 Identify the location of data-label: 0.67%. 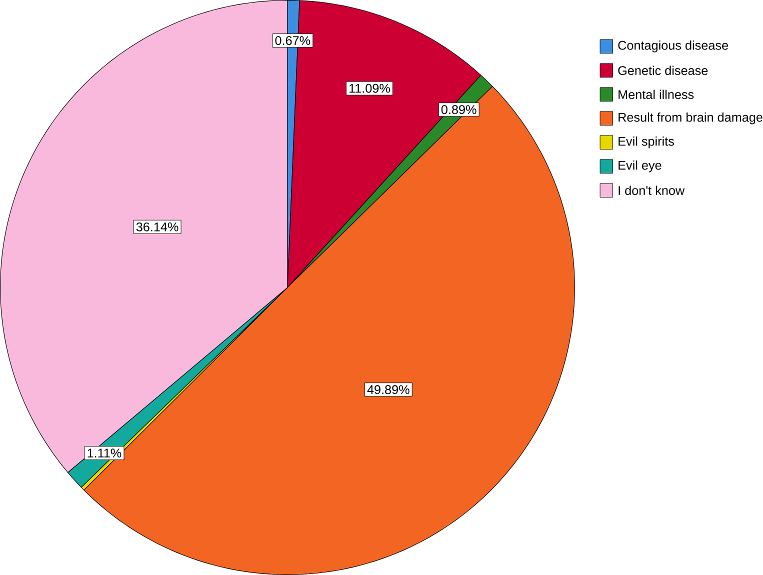
(292, 41).